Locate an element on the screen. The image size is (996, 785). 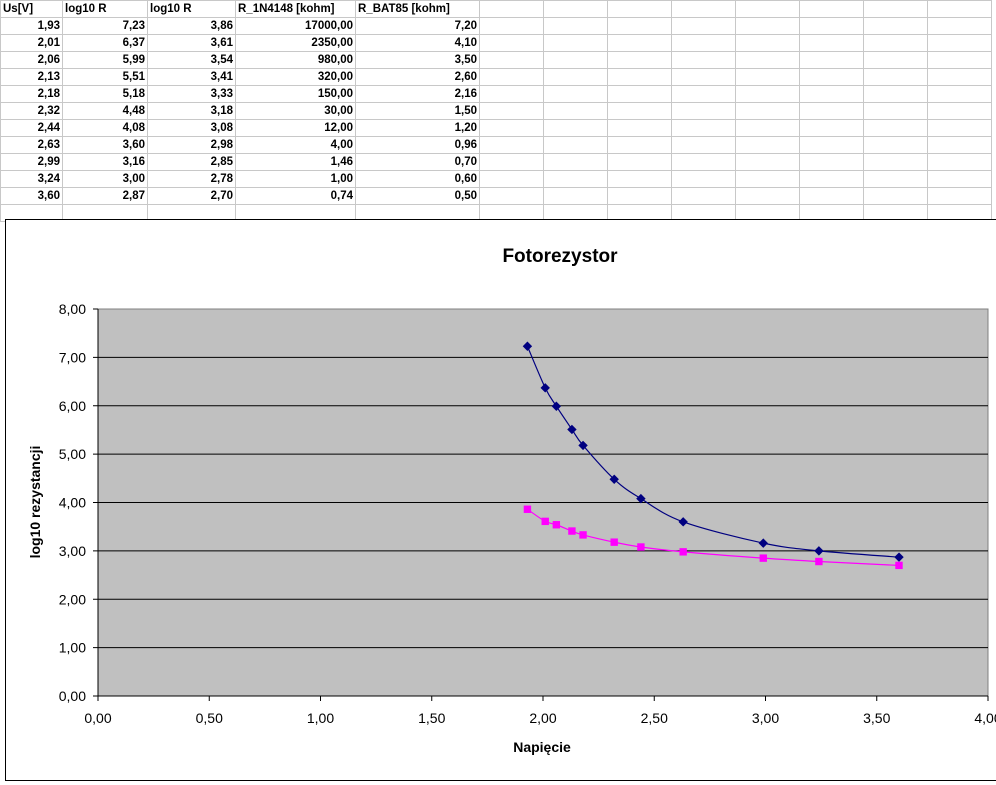
data-cell: 7,23 is located at coordinates (105, 26).